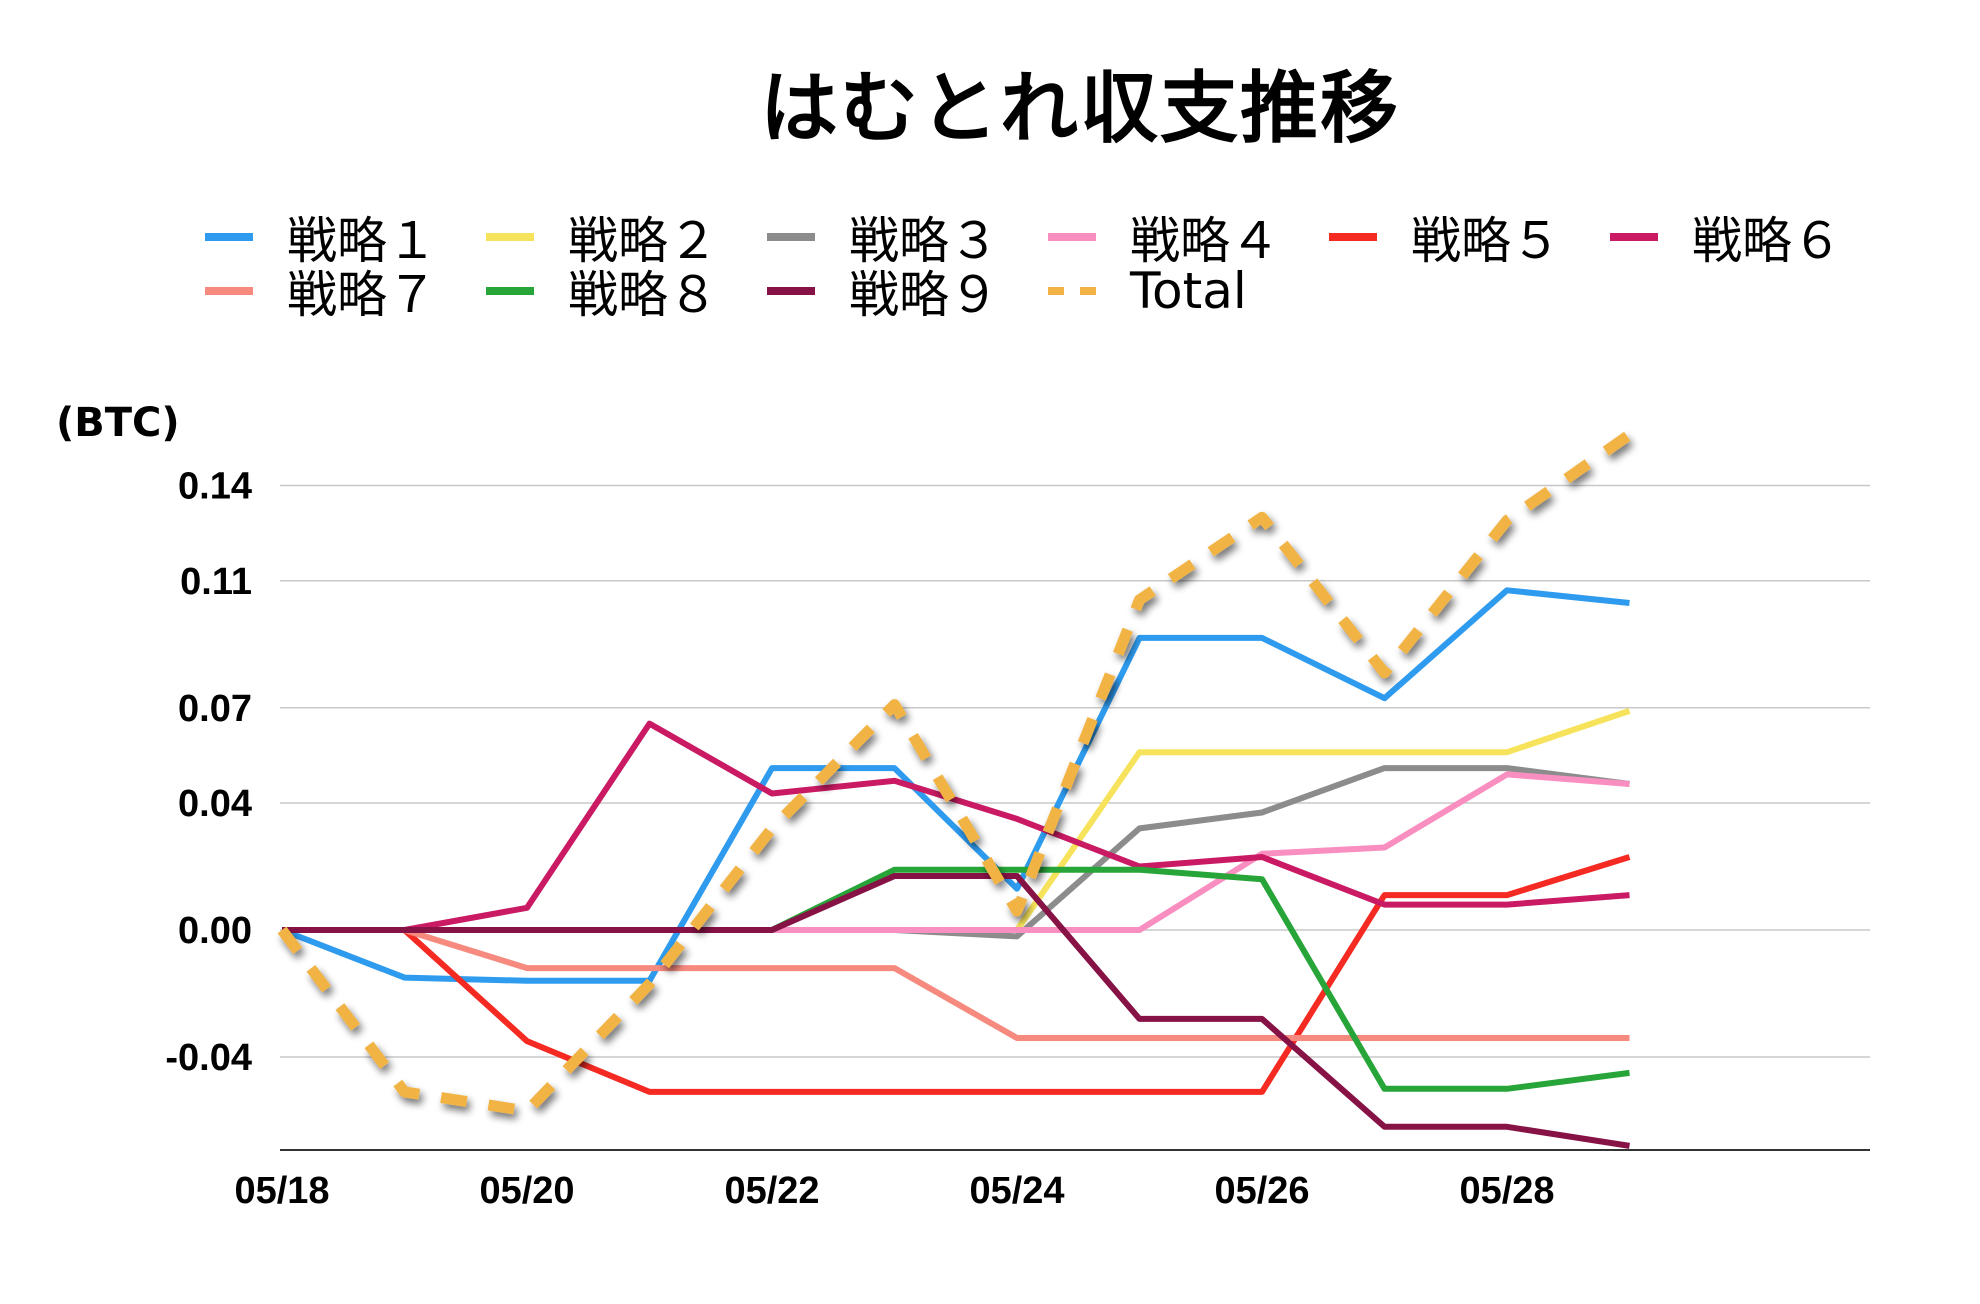 Image resolution: width=1980 pixels, height=1304 pixels. I want to click on y-tick-label: 0.04, so click(215, 804).